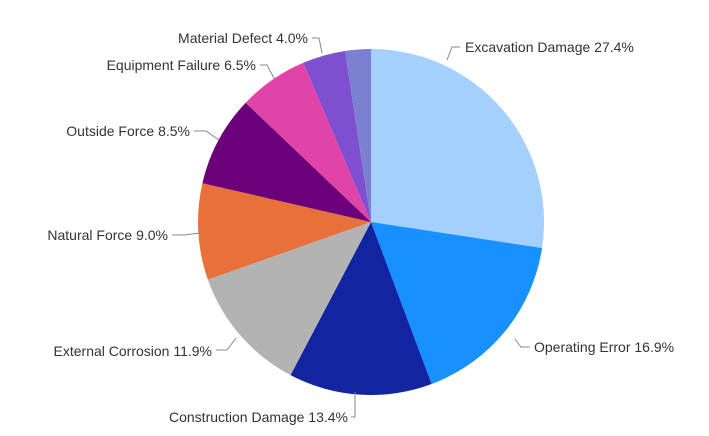 The image size is (709, 436). Describe the element at coordinates (453, 53) in the screenshot. I see `leader-line-excavation-damage` at that location.